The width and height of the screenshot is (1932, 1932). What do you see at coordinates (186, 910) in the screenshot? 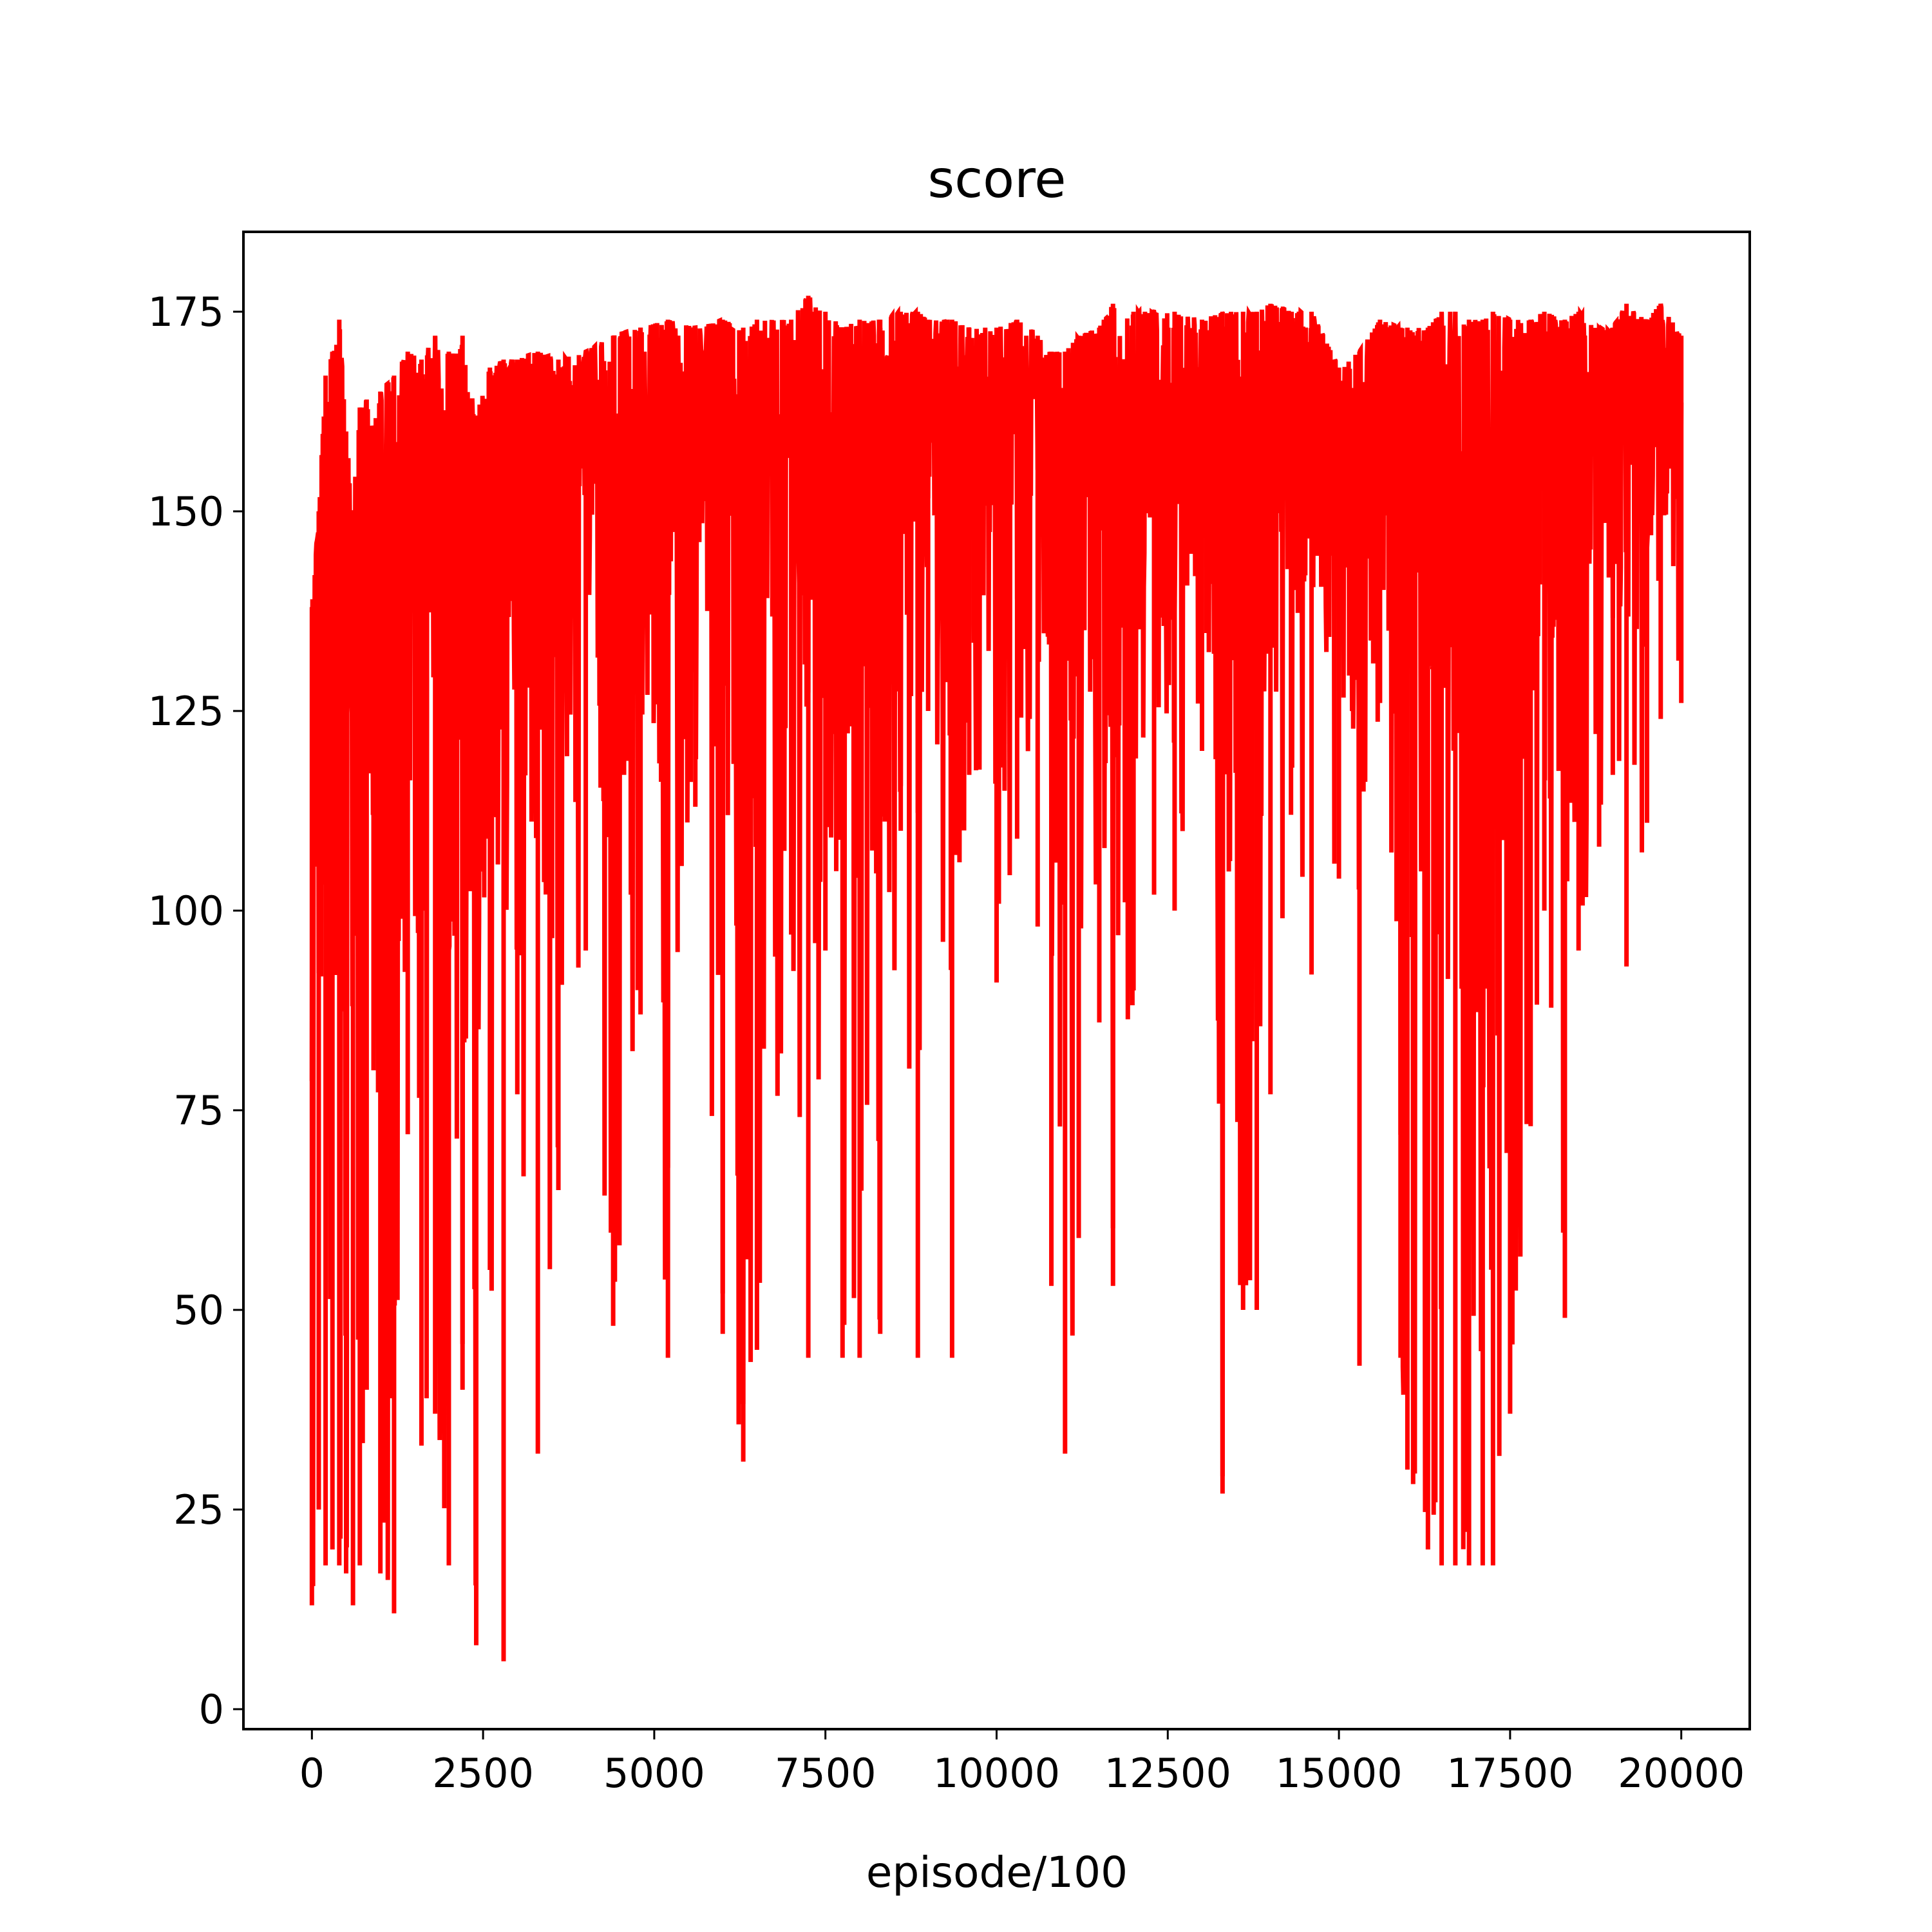
I see `y-tick-label: 100` at bounding box center [186, 910].